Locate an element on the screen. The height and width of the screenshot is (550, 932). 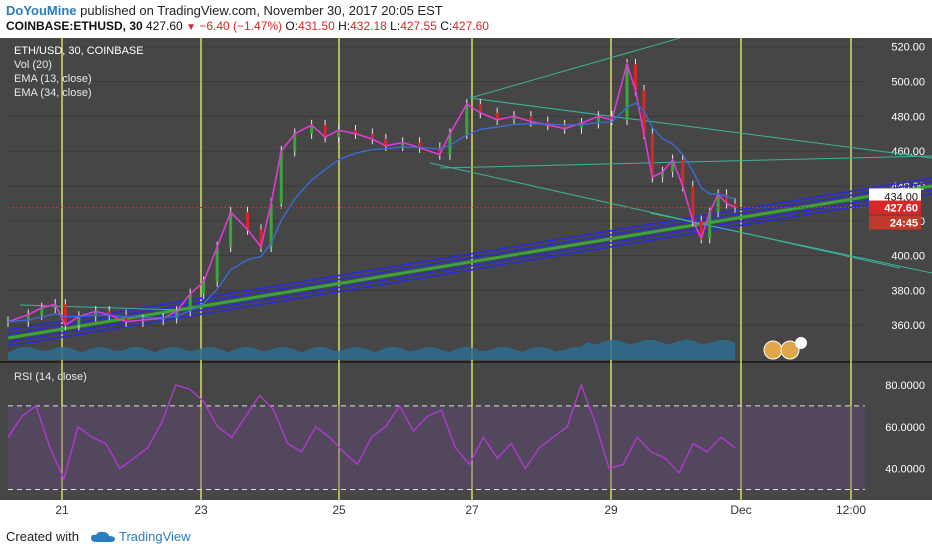
event-count-badge is located at coordinates (801, 343).